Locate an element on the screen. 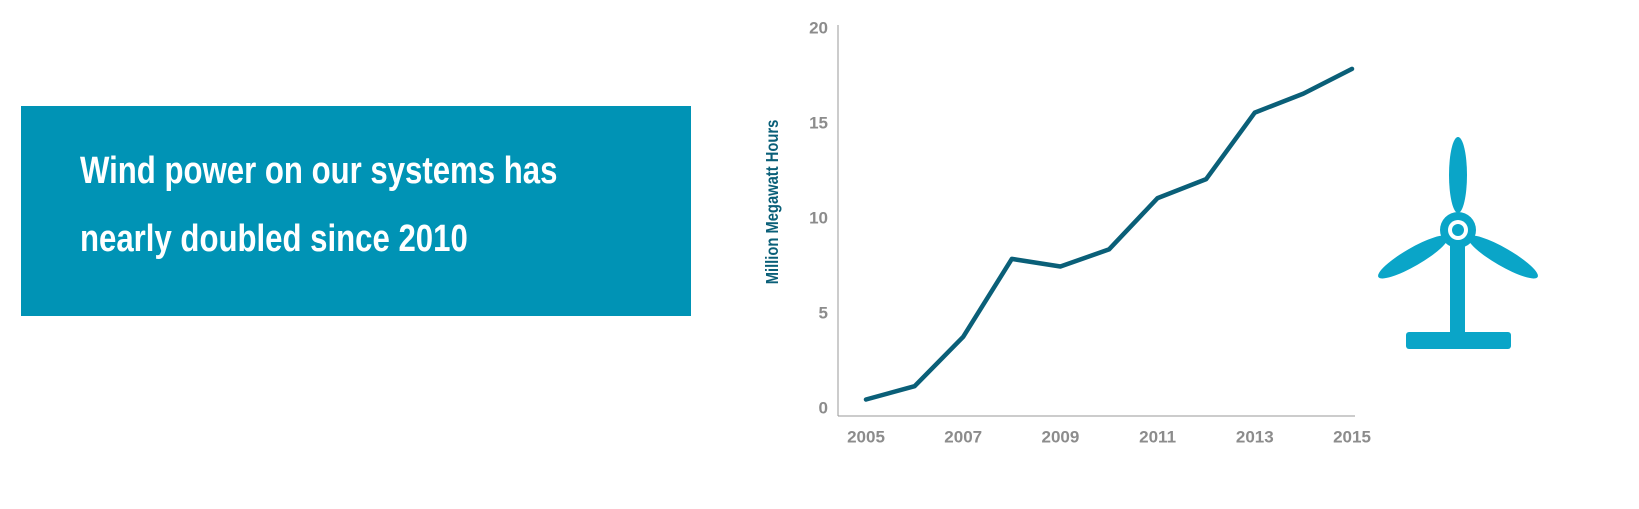  wind-turbine-icon is located at coordinates (1458, 243).